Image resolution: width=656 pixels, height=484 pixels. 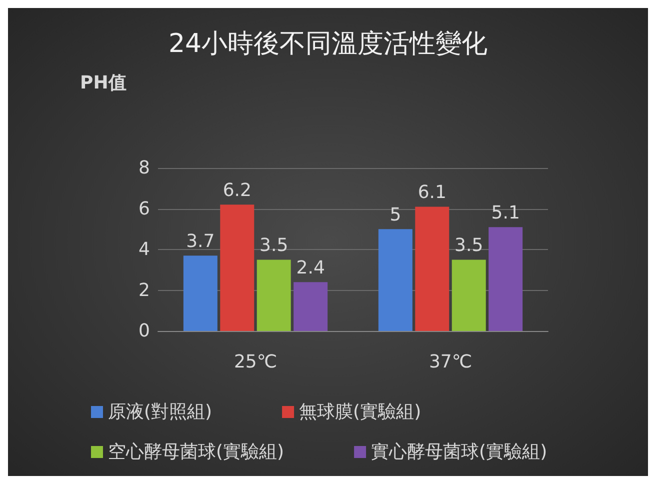 I want to click on data-label: 5, so click(x=396, y=215).